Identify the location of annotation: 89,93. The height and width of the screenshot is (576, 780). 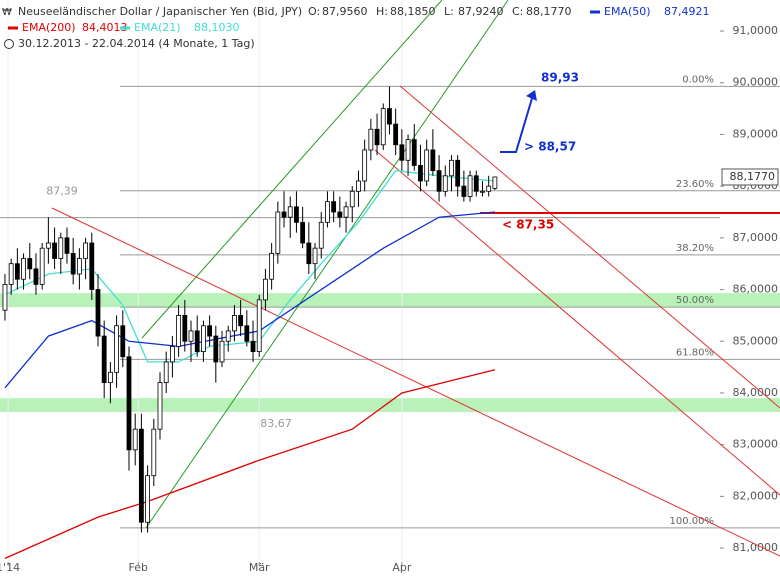
(560, 78).